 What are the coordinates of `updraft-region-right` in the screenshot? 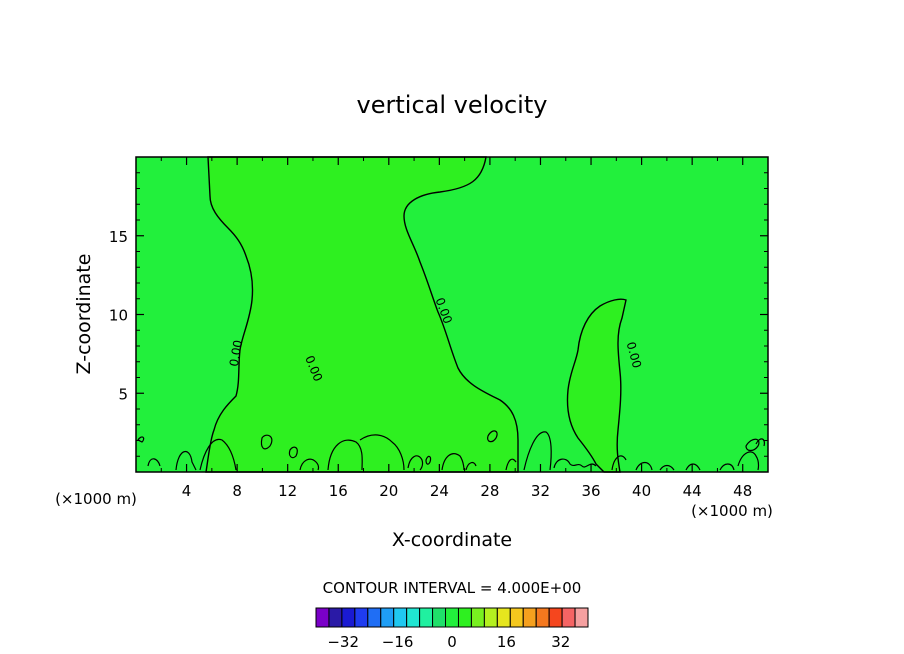 It's located at (596, 385).